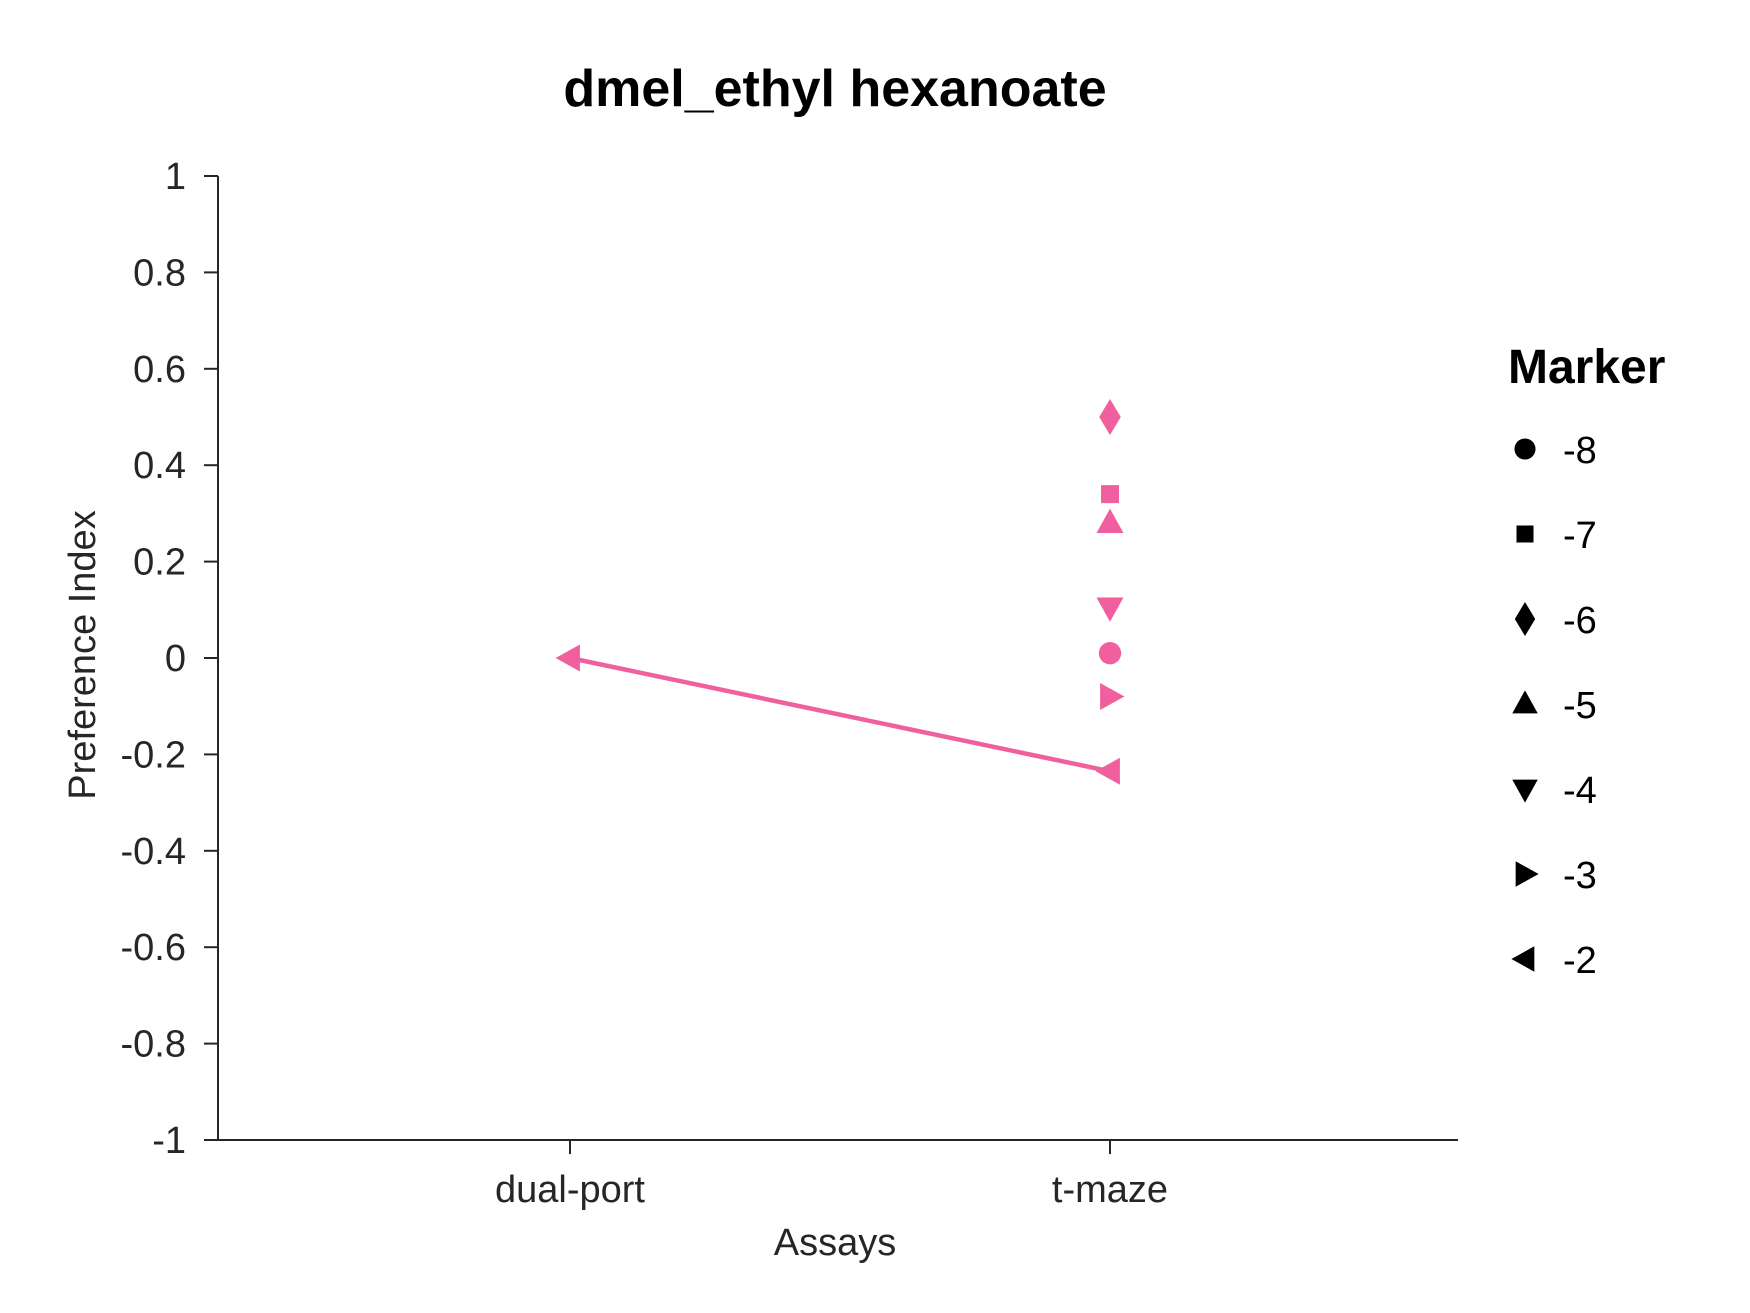  I want to click on legend-marker-triangle-up, so click(1525, 702).